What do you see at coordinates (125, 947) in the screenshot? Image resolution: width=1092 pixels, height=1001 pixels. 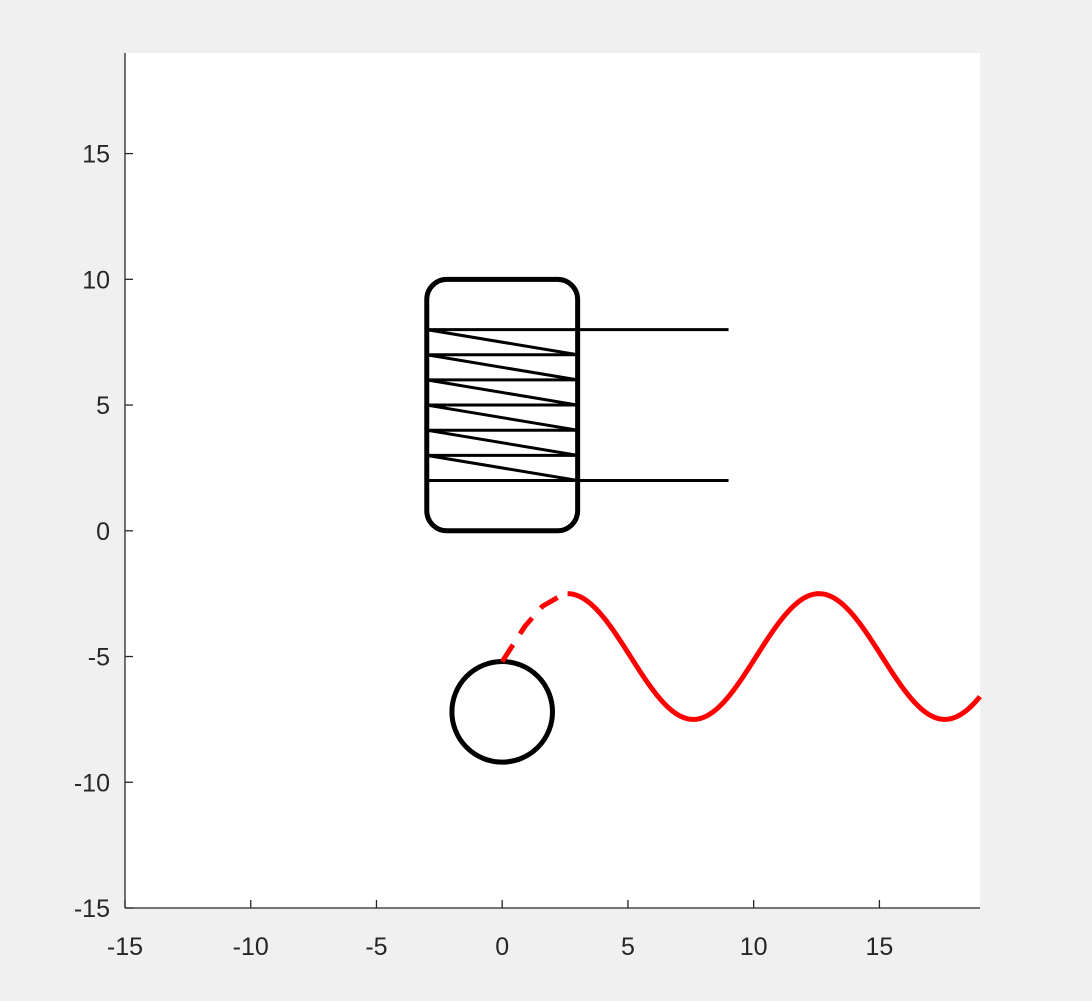 I see `x-tick-label: -15` at bounding box center [125, 947].